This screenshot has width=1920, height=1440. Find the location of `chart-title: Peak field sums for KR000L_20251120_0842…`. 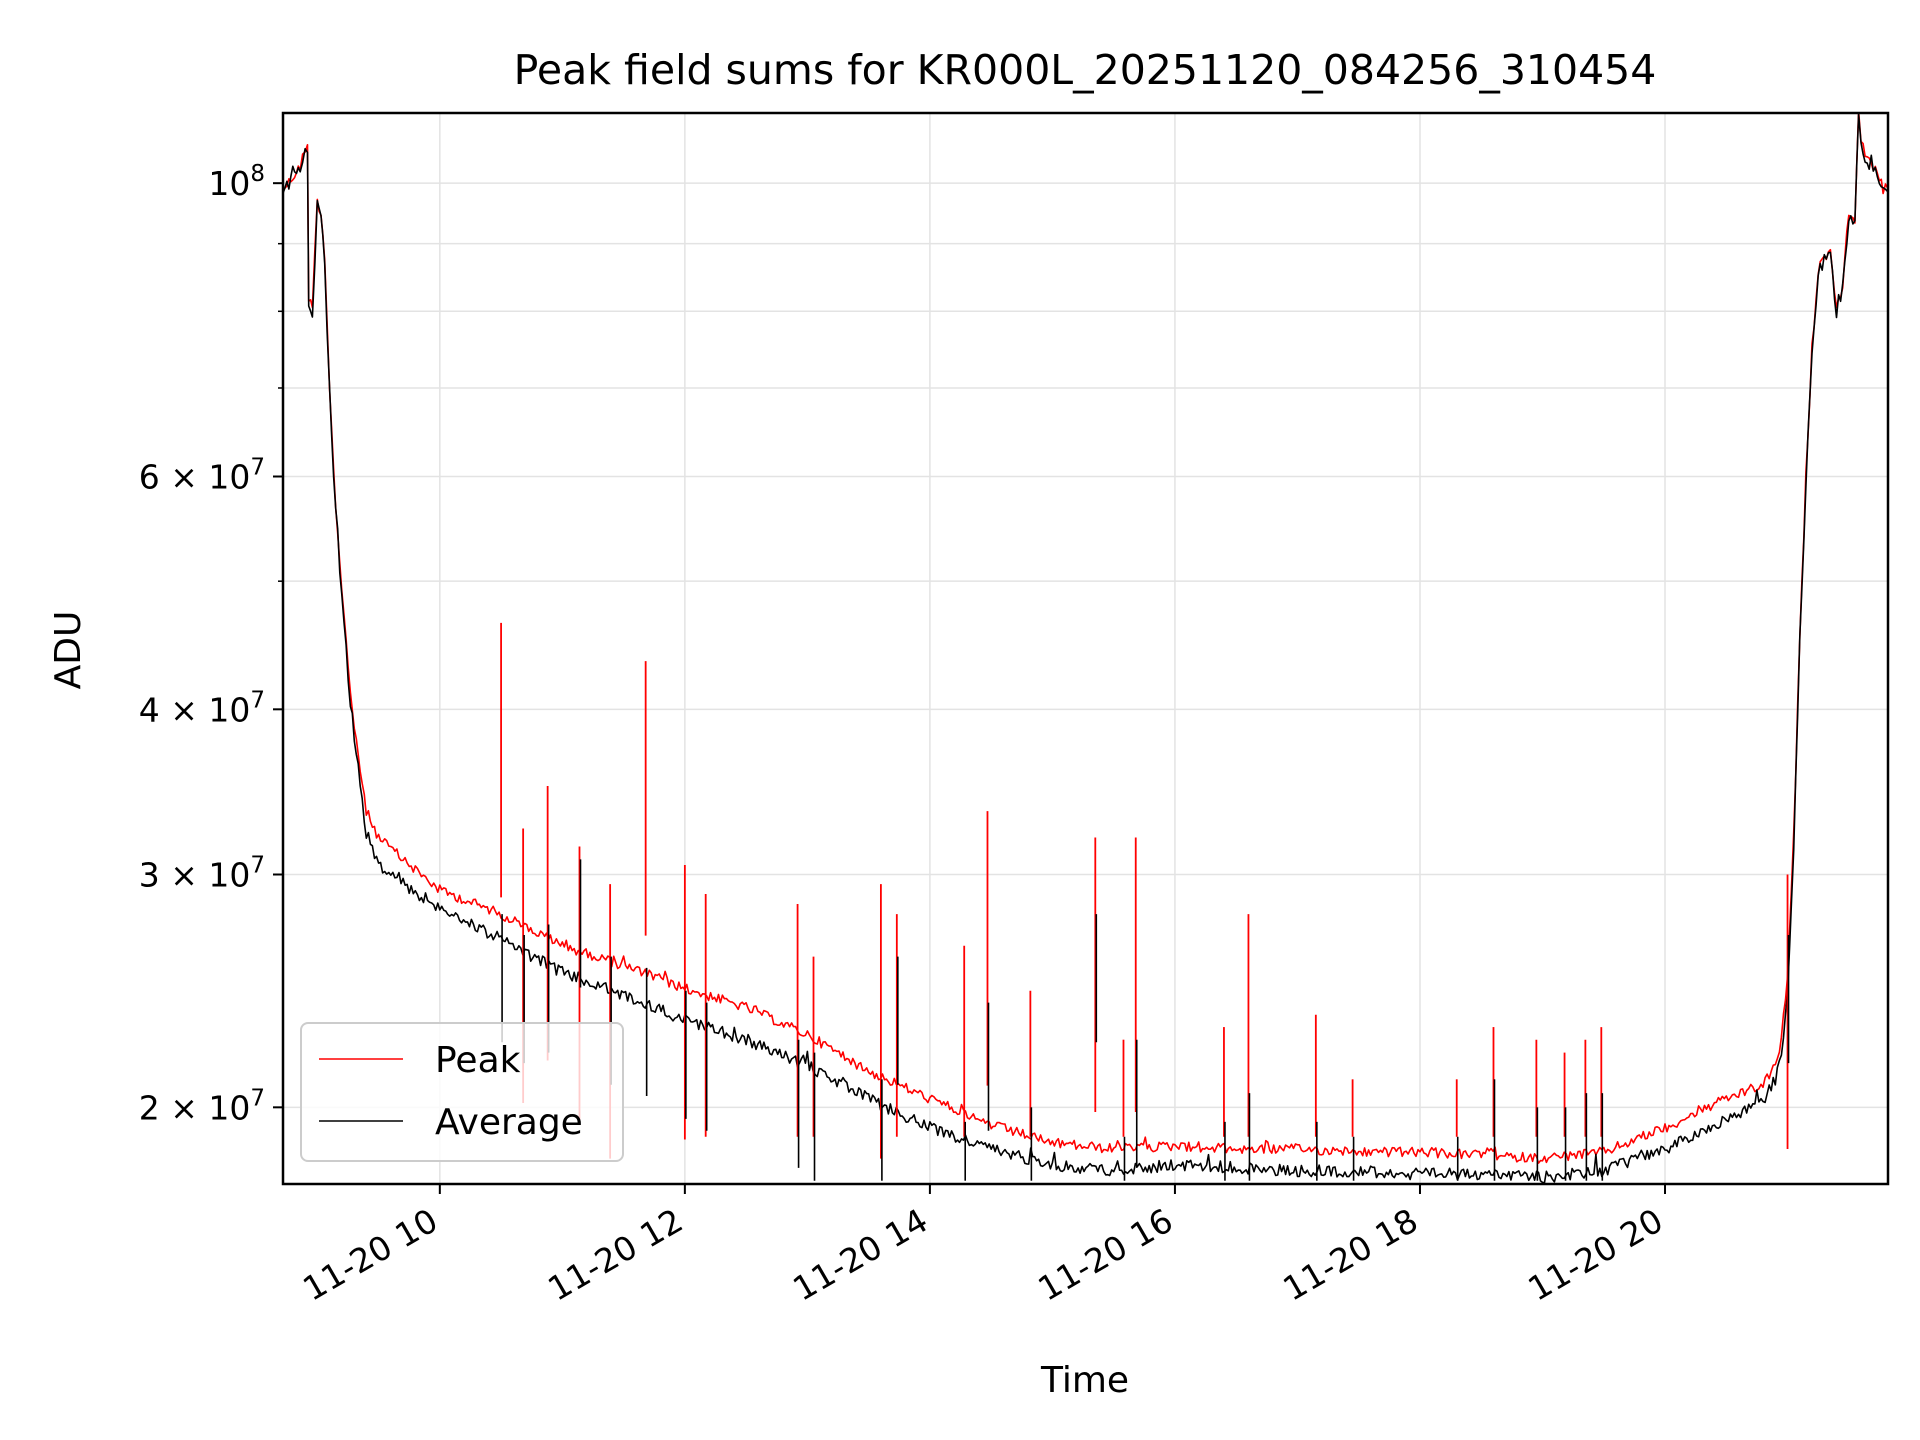

chart-title: Peak field sums for KR000L_20251120_0842… is located at coordinates (1085, 70).